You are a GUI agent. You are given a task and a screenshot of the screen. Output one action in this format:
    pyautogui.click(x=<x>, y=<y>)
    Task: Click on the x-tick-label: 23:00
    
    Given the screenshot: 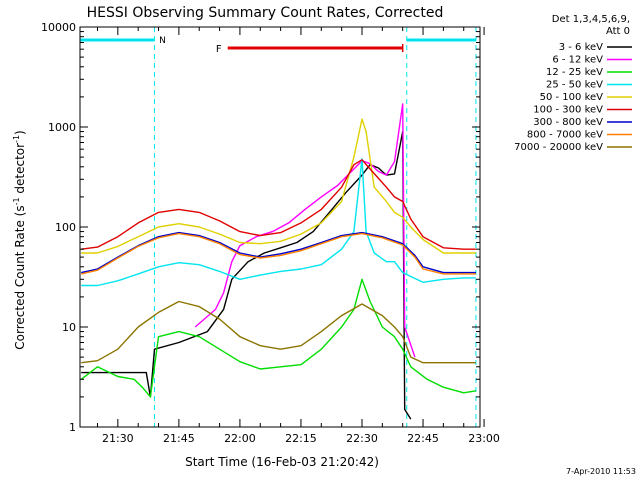 What is the action you would take?
    pyautogui.click(x=484, y=438)
    